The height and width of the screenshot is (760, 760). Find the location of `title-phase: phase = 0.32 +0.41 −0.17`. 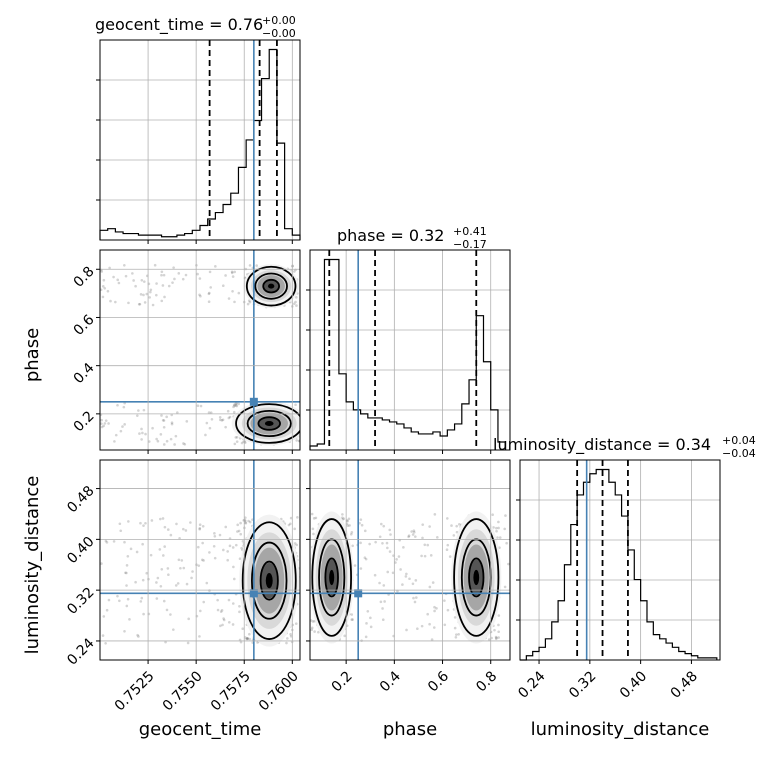

title-phase: phase = 0.32 +0.41 −0.17 is located at coordinates (412, 238).